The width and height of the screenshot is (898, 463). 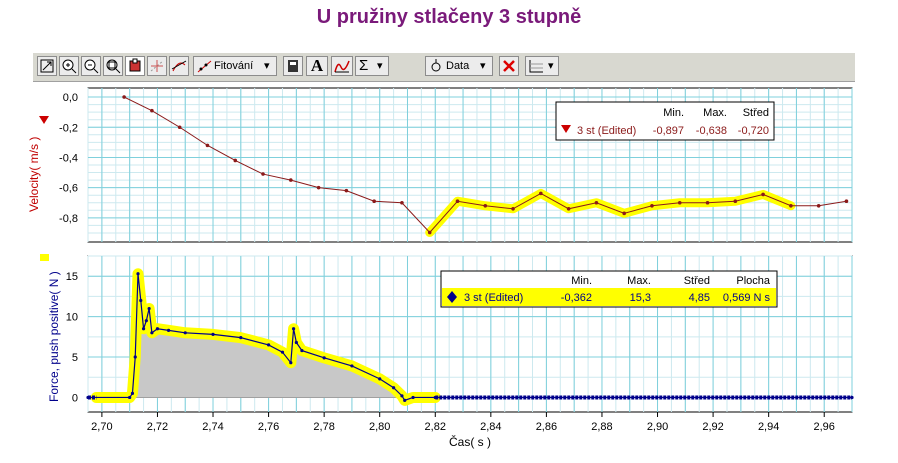 I want to click on curve-fit-icon, so click(x=204, y=66).